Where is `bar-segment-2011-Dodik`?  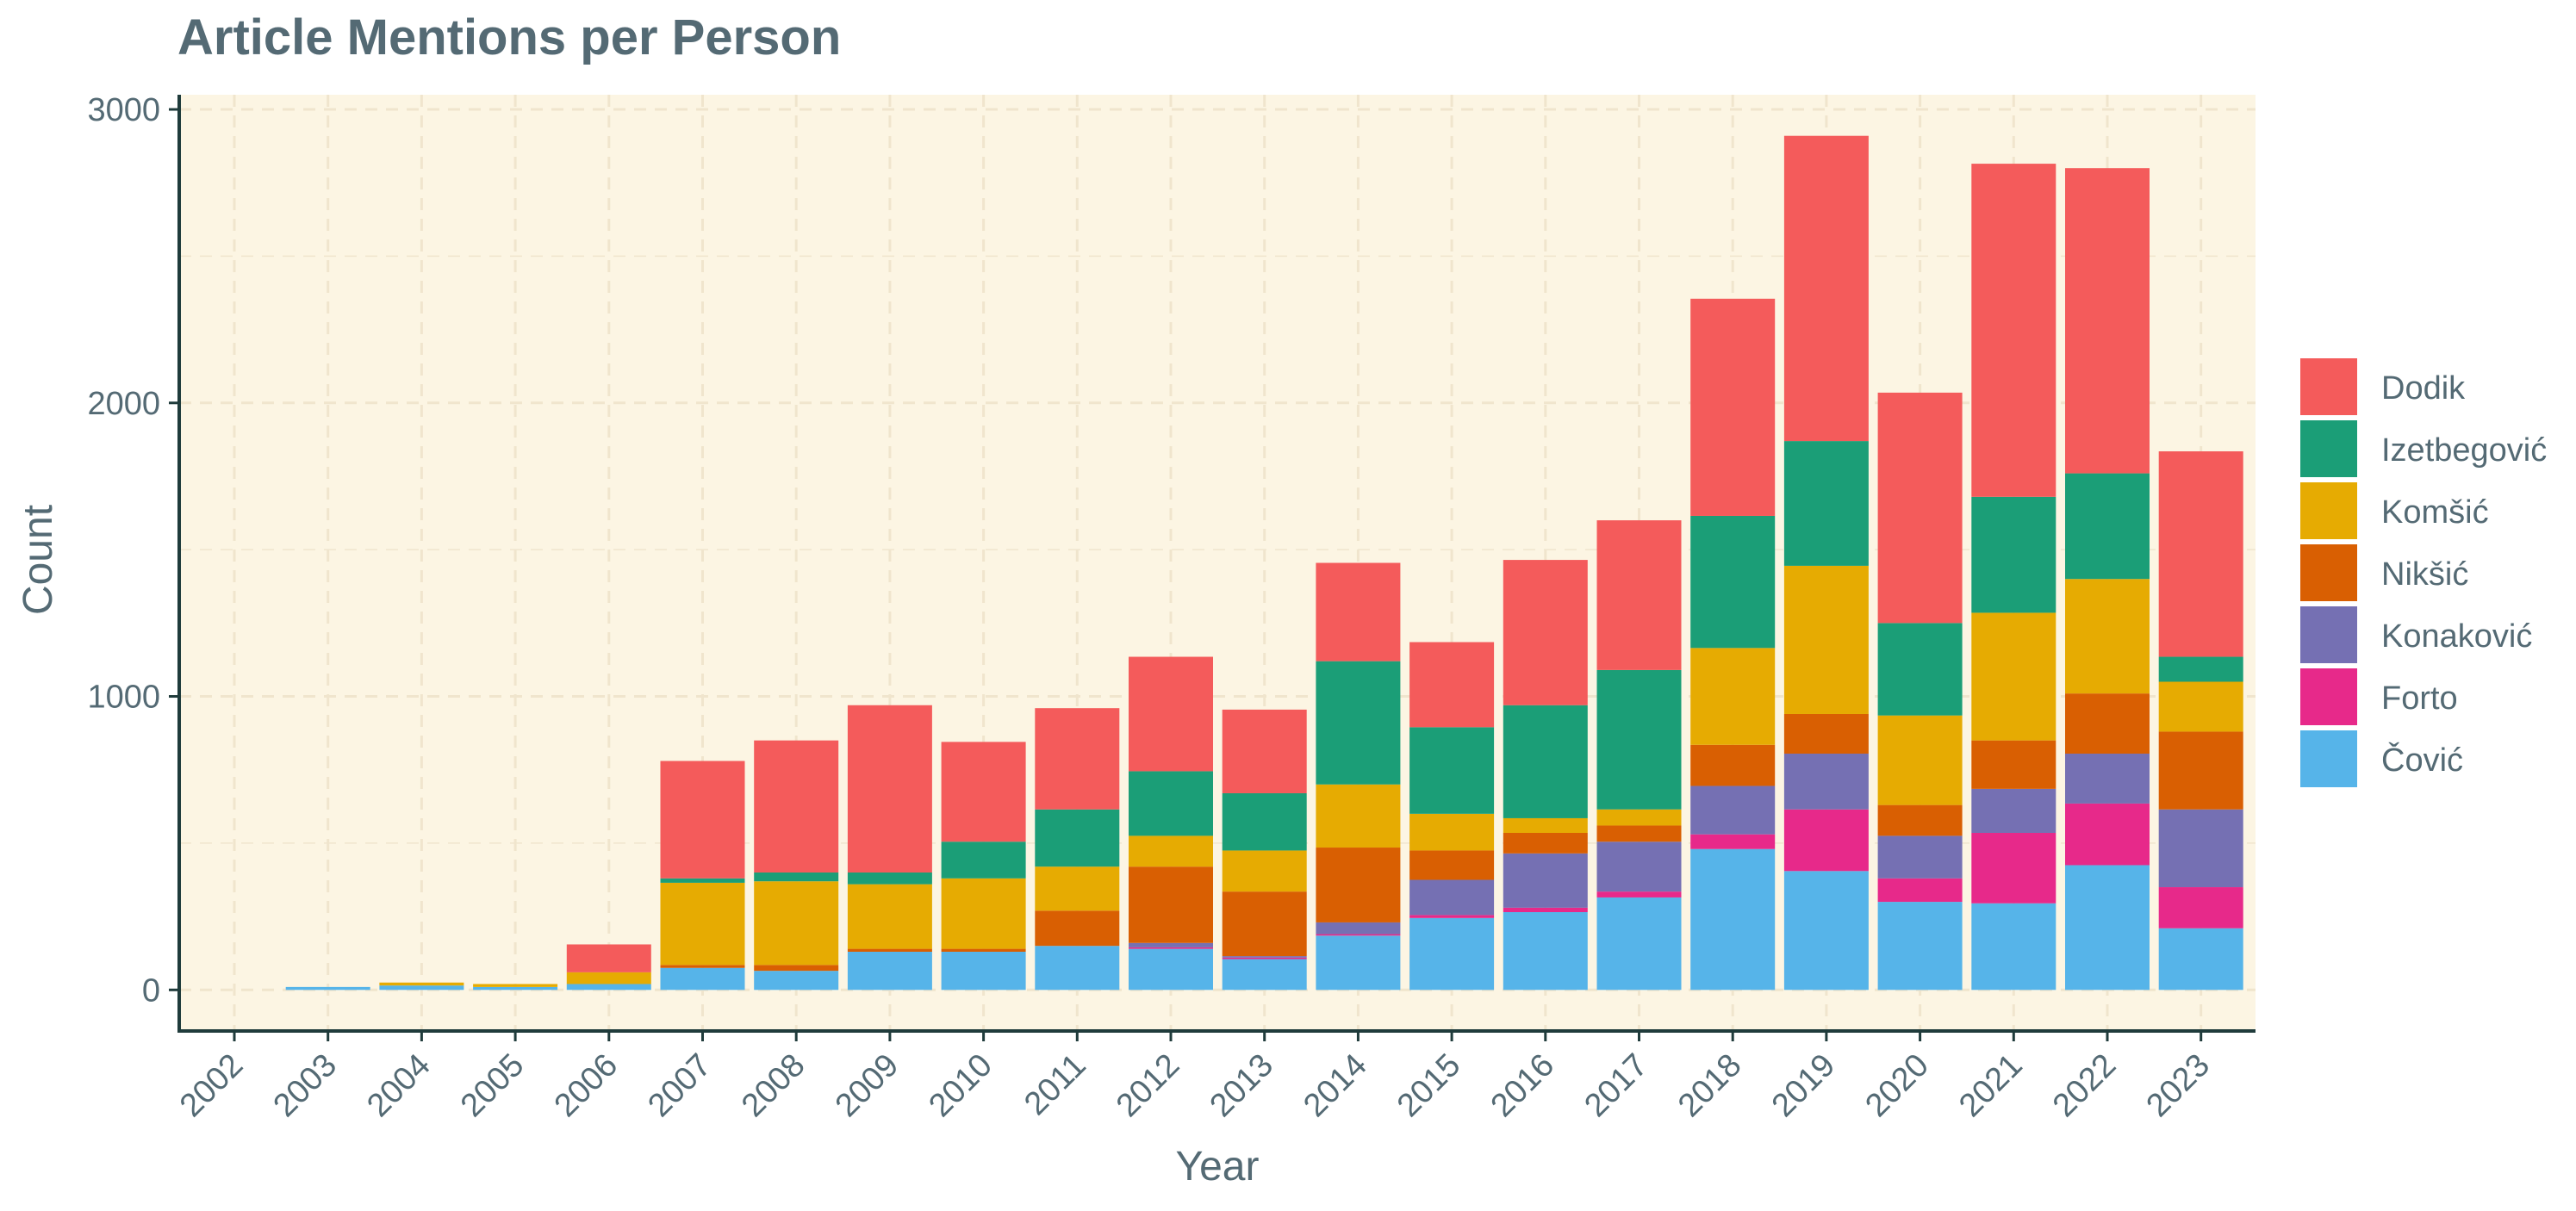
bar-segment-2011-Dodik is located at coordinates (1077, 759).